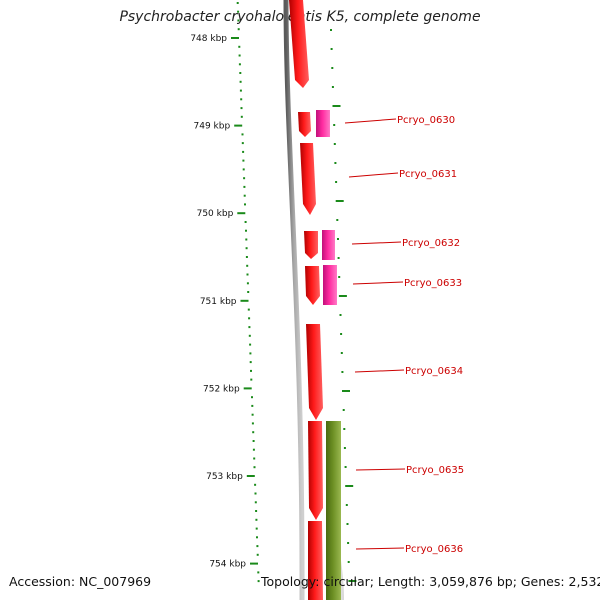 The width and height of the screenshot is (600, 600). I want to click on gene-label-pcryo-0633: Pcryo_0633, so click(433, 283).